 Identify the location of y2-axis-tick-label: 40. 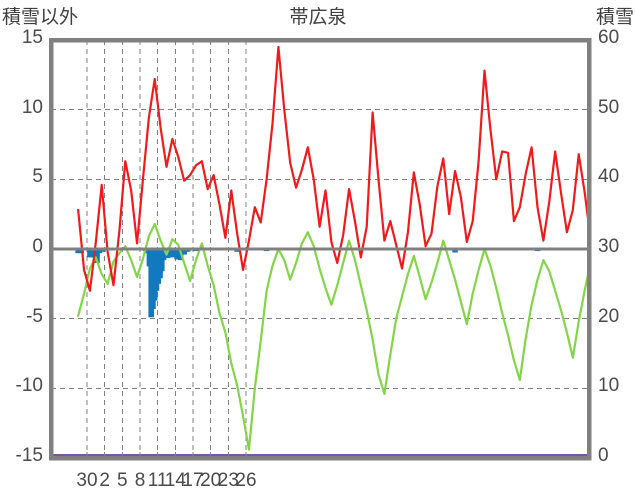
(609, 177).